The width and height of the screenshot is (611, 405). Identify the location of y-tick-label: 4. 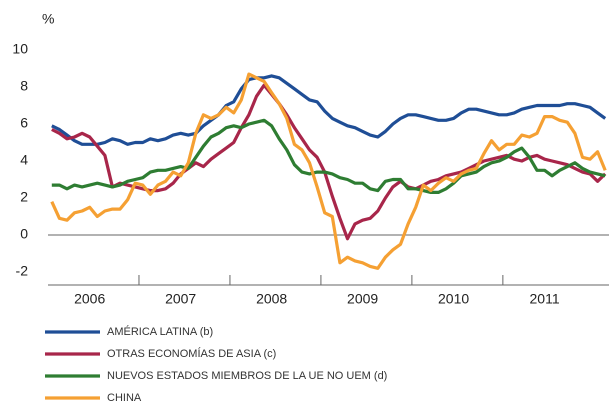
(24, 160).